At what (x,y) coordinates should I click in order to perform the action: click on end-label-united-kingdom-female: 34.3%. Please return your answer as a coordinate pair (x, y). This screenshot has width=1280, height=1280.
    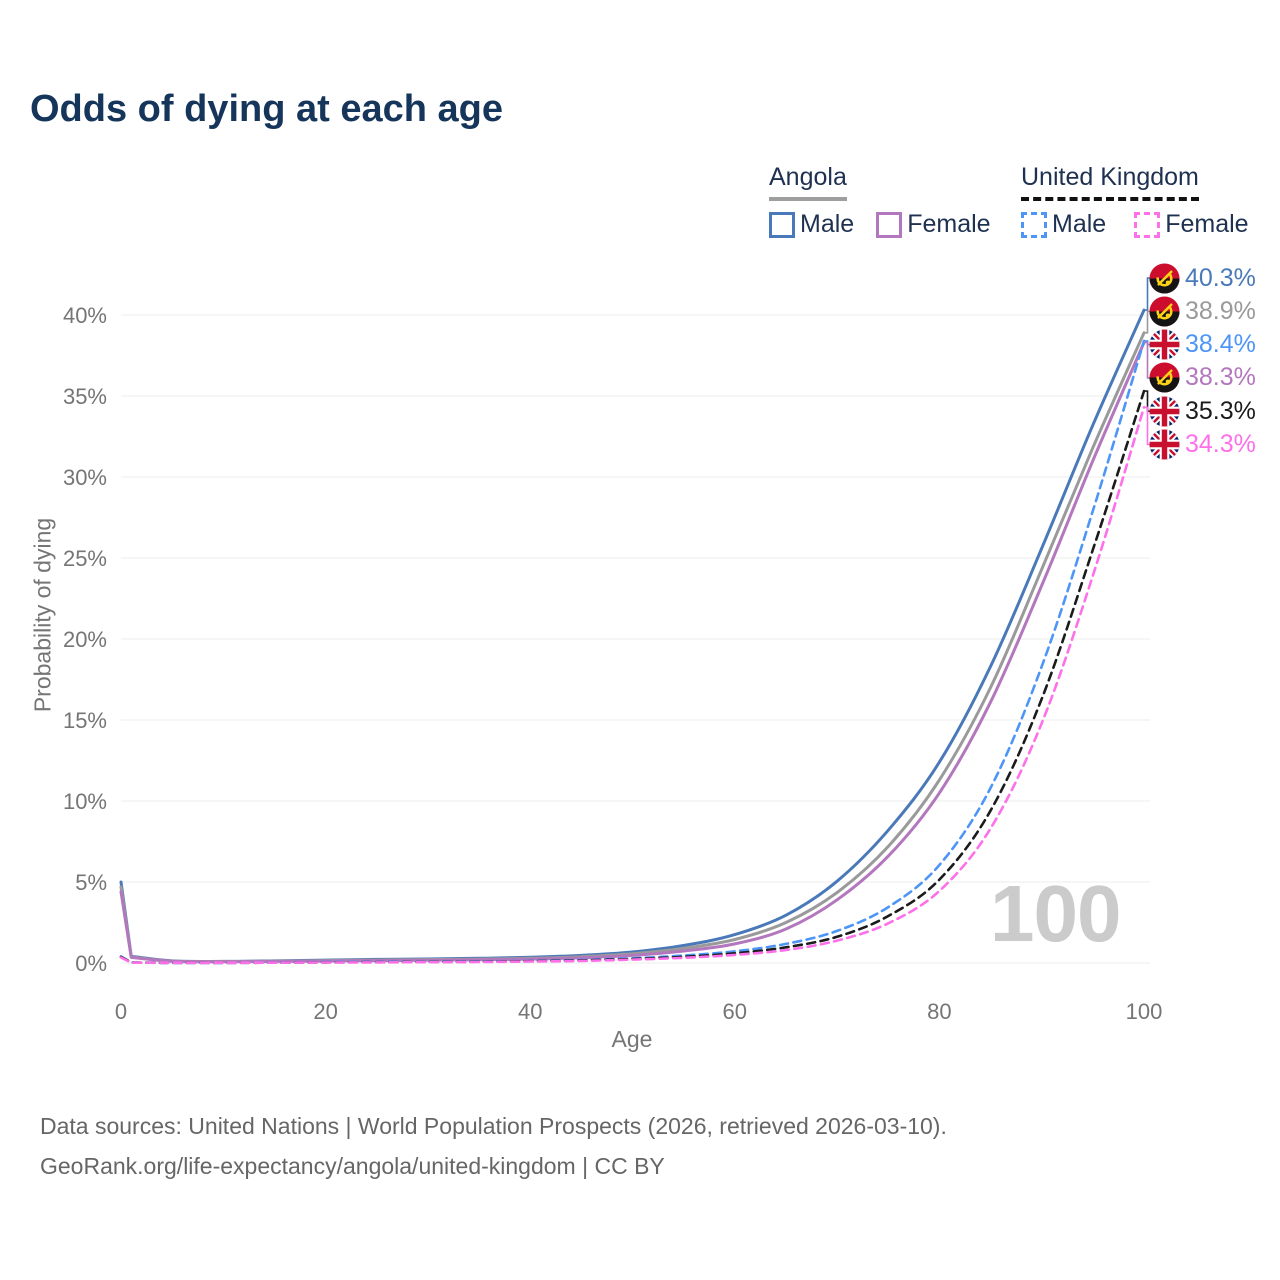
    Looking at the image, I should click on (1202, 445).